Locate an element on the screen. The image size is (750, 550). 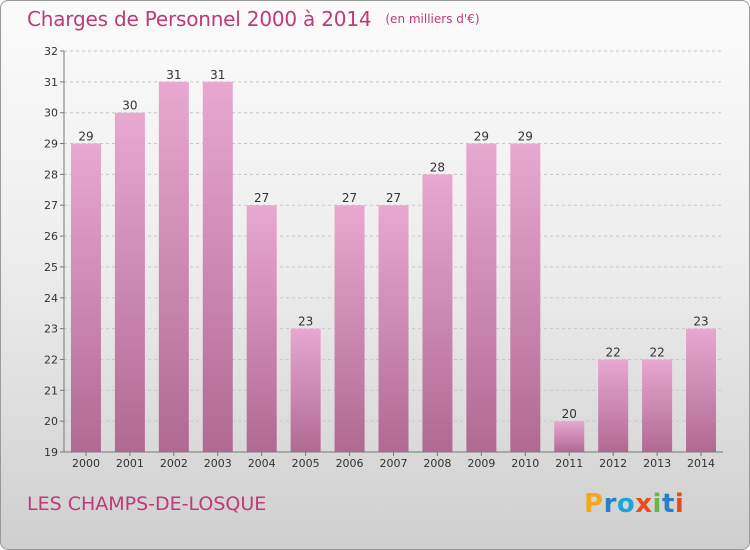
x-tick-label: 2000 is located at coordinates (86, 463).